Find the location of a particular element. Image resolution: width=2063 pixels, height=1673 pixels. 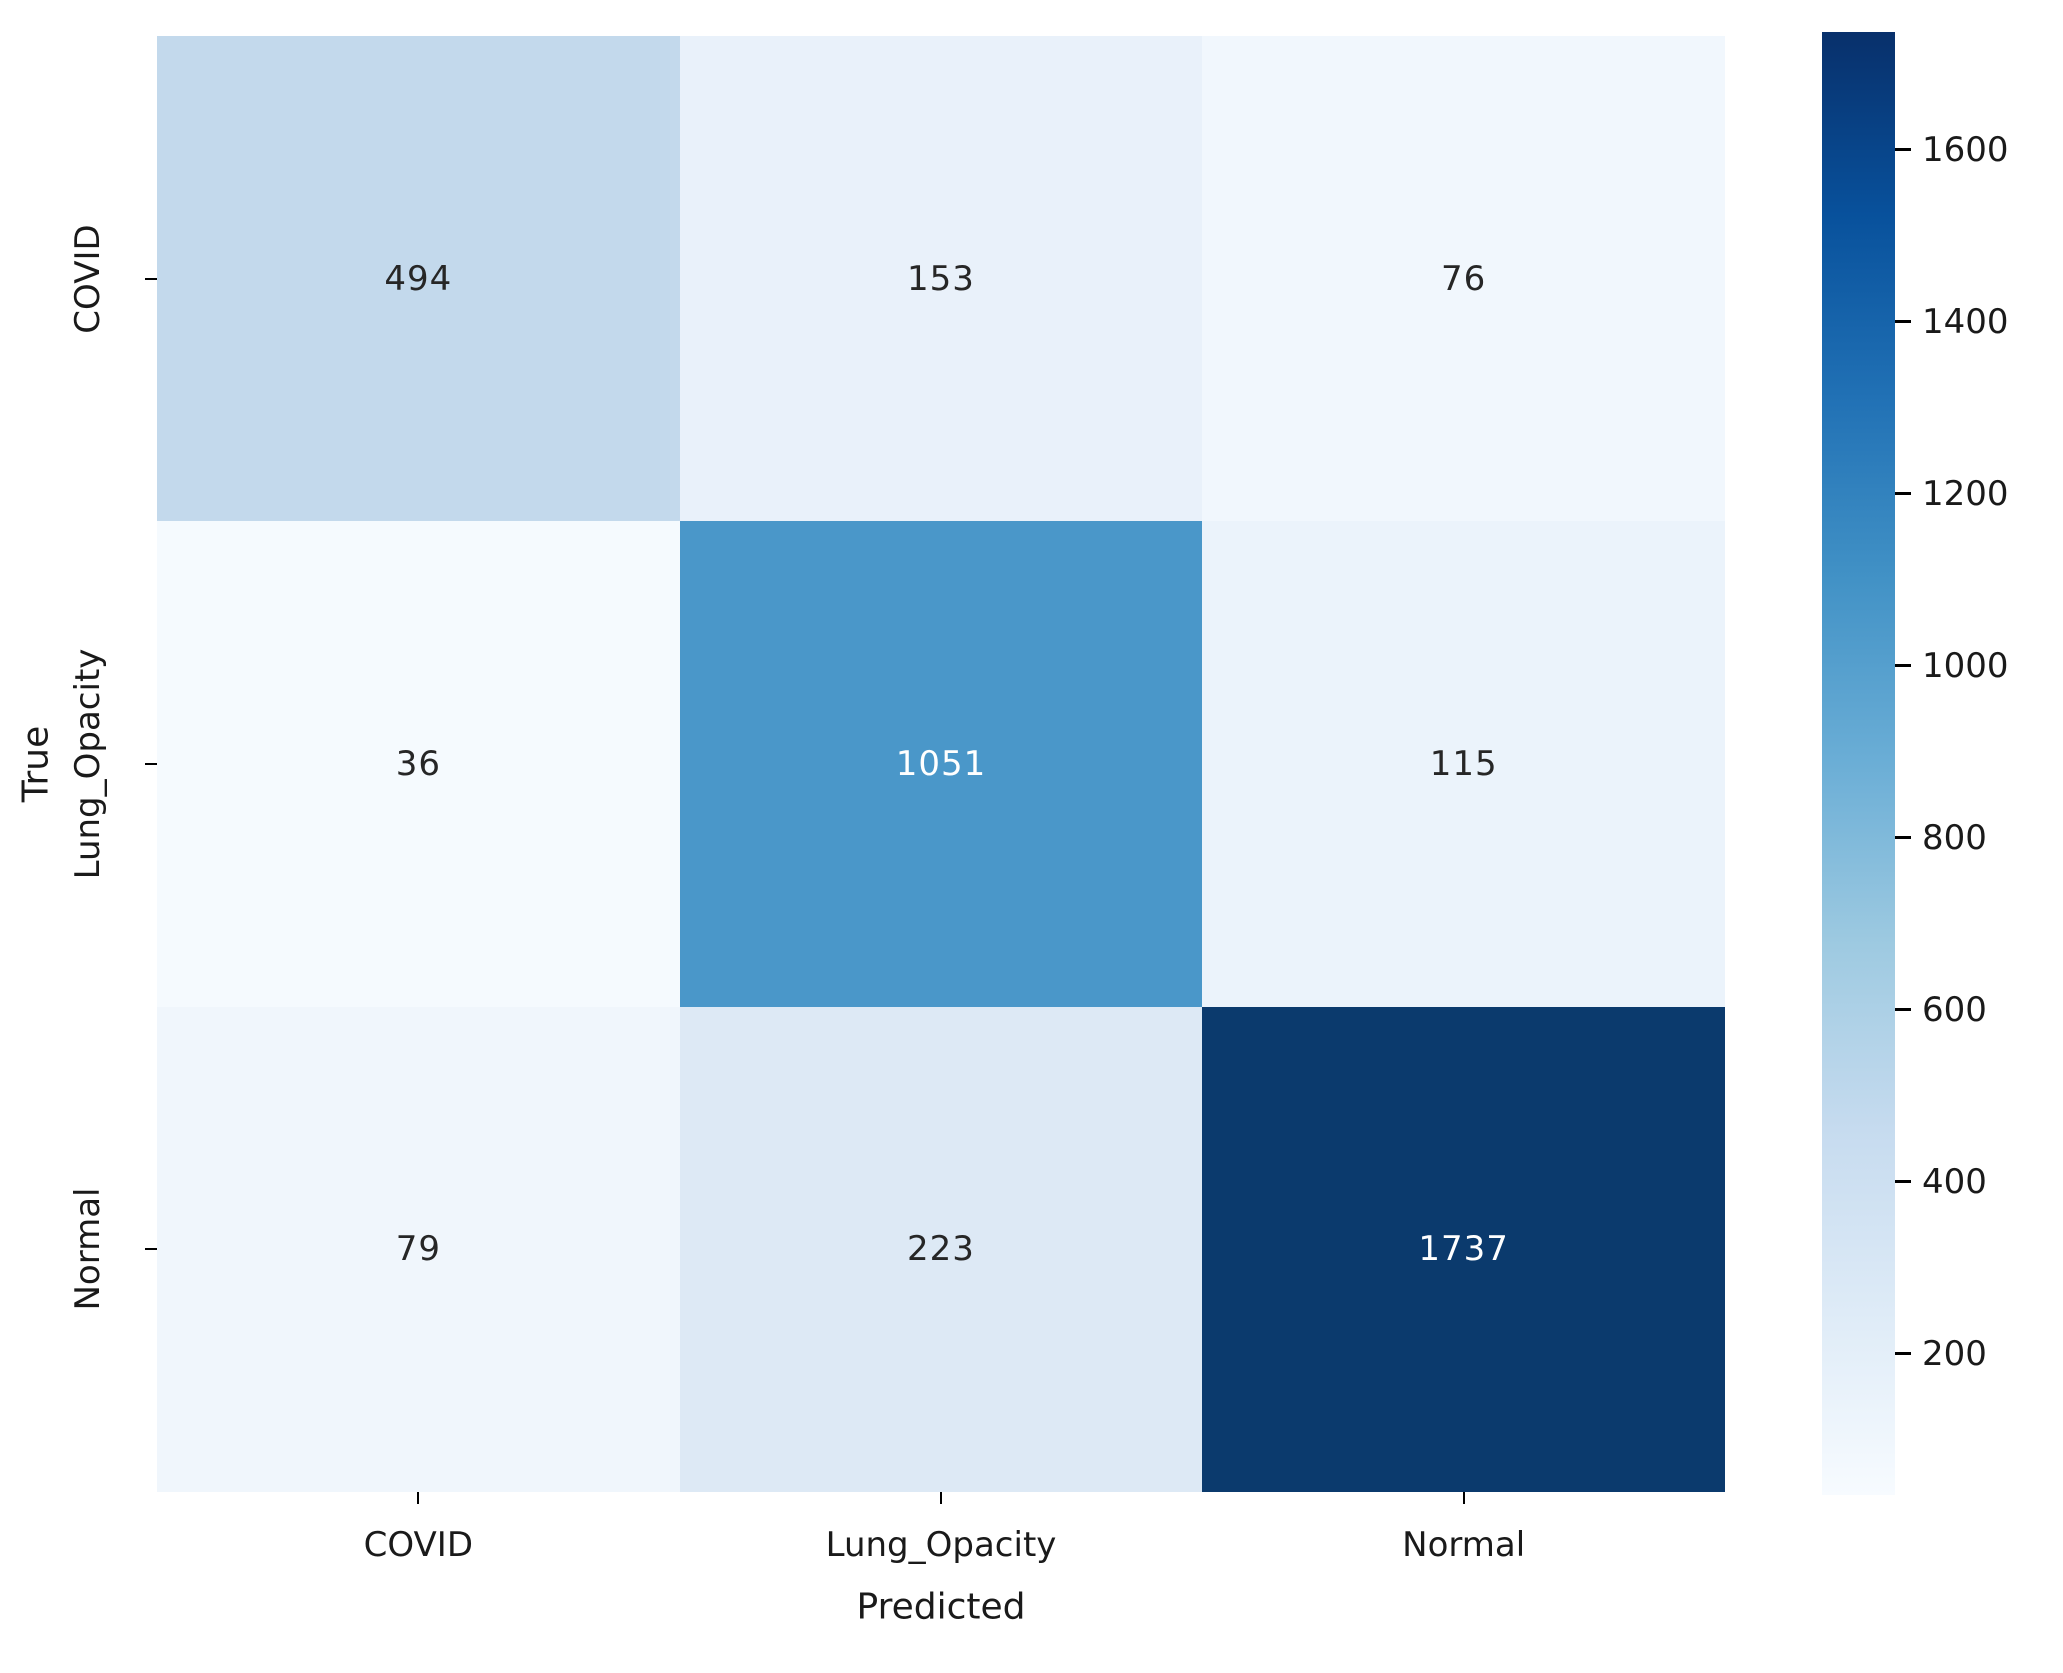

heatmap-cell-Normal-COVID: 79 is located at coordinates (418, 1249).